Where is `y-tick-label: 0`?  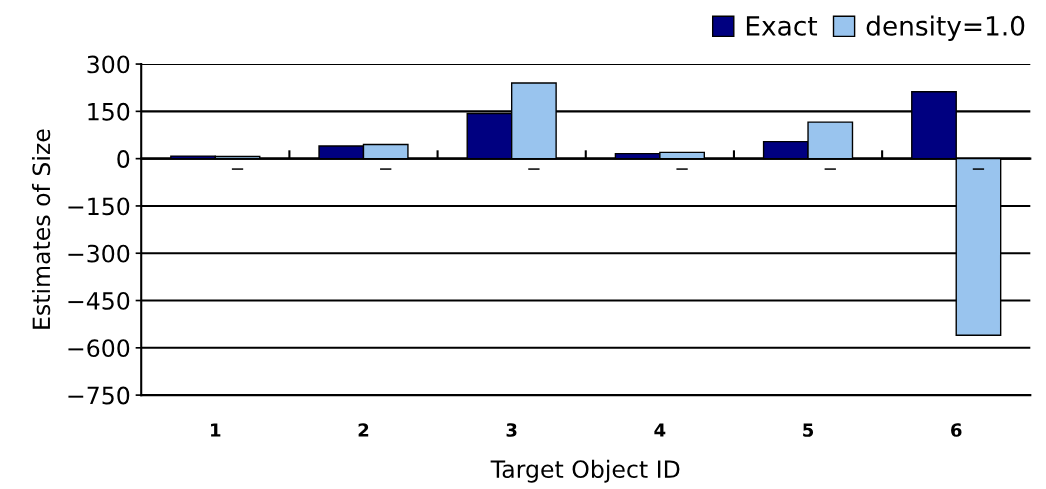 y-tick-label: 0 is located at coordinates (123, 159).